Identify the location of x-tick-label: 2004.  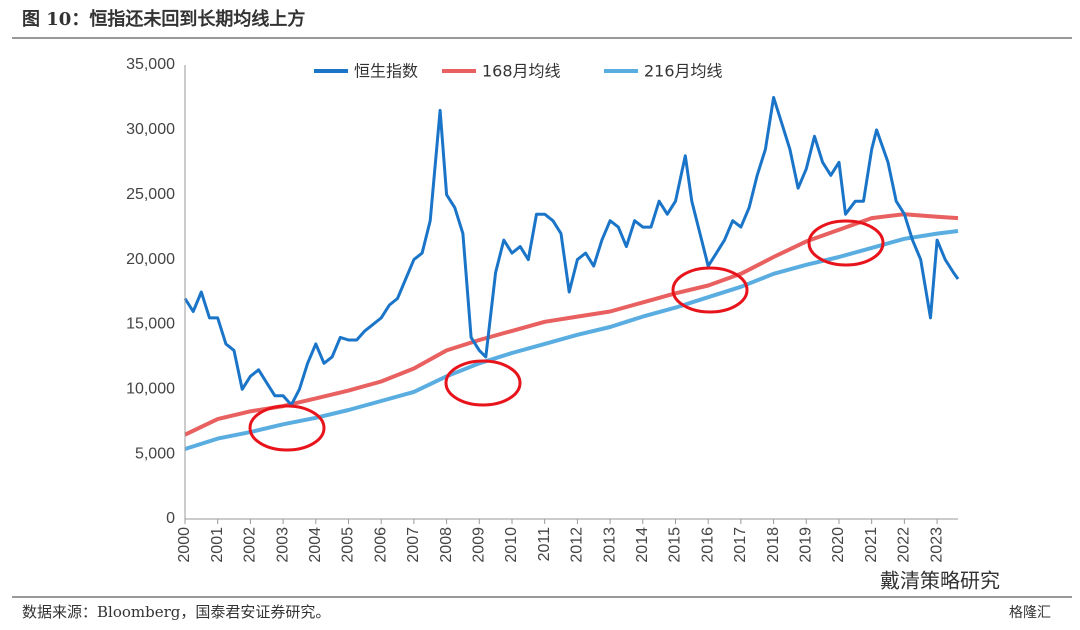
(315, 545).